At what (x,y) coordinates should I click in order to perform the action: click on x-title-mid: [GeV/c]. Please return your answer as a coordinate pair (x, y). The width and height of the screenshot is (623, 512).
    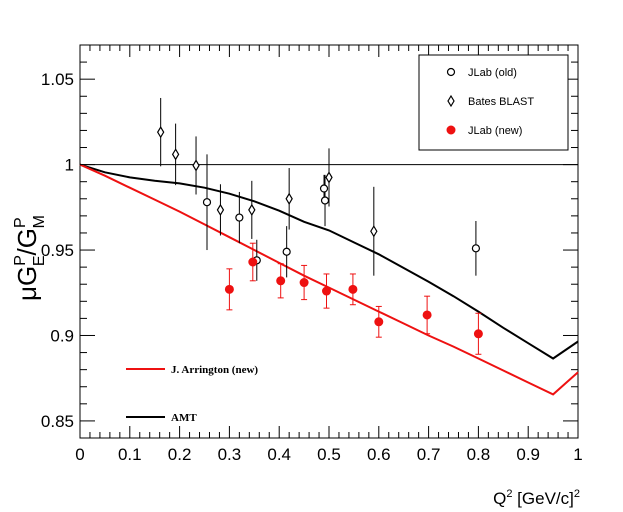
    Looking at the image, I should click on (542, 498).